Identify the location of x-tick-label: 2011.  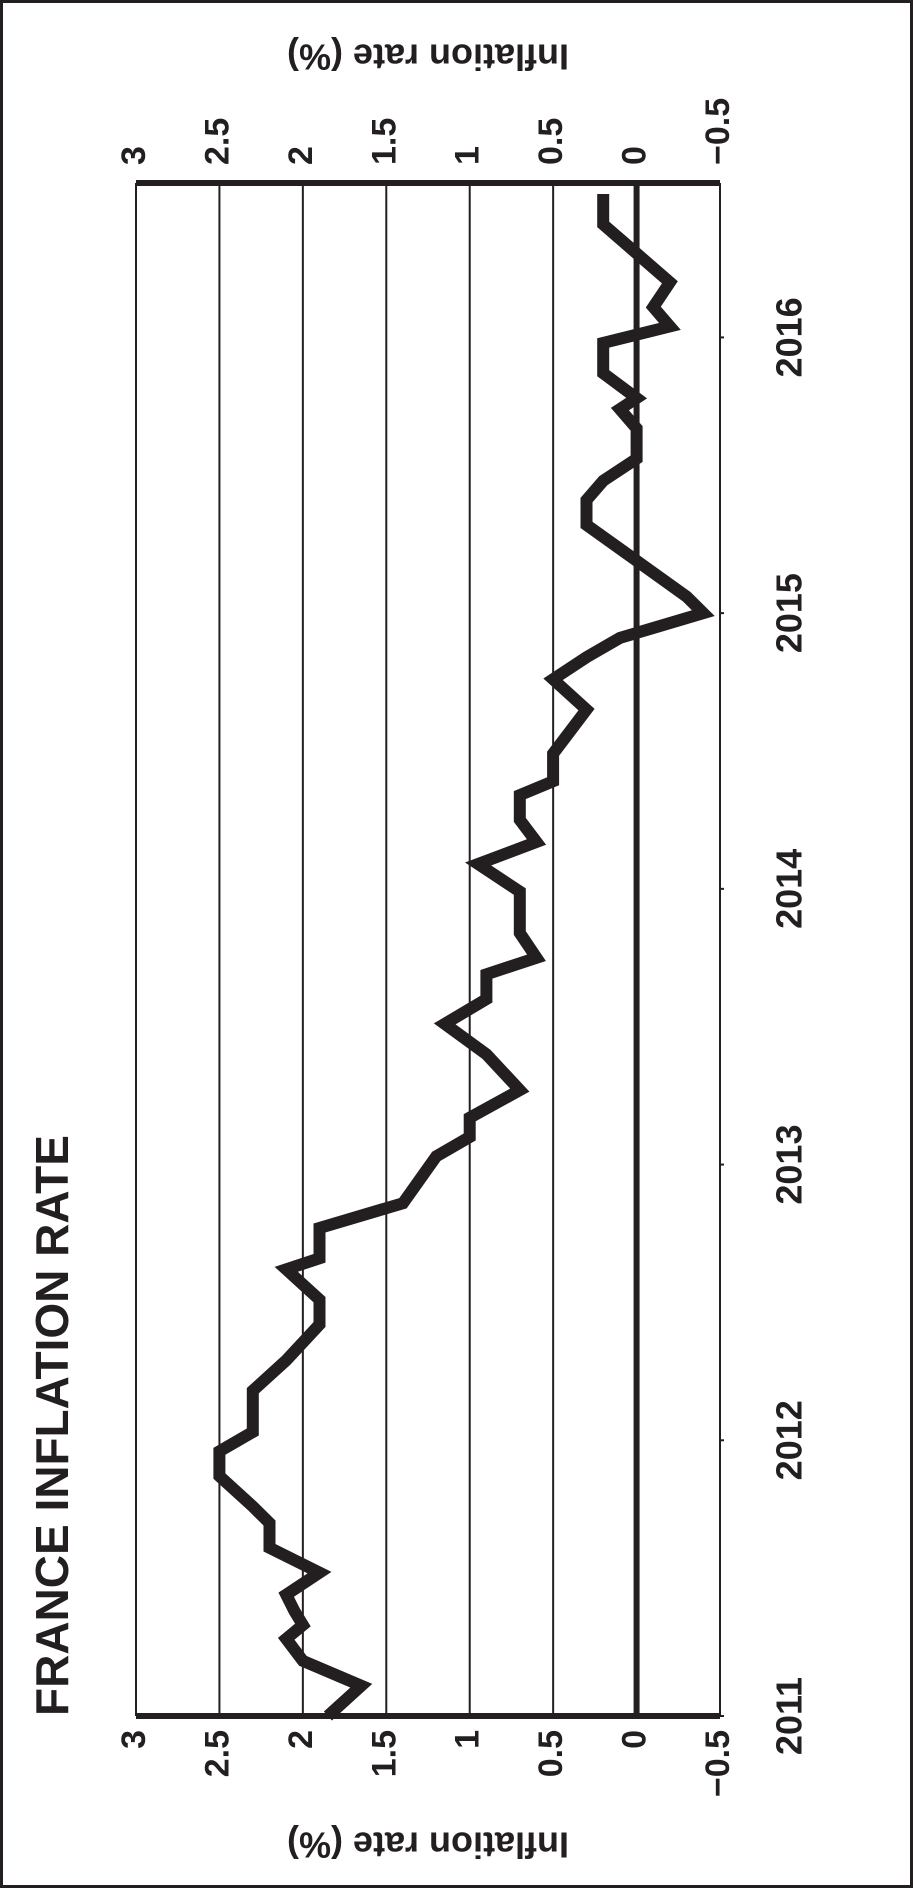
(789, 1716).